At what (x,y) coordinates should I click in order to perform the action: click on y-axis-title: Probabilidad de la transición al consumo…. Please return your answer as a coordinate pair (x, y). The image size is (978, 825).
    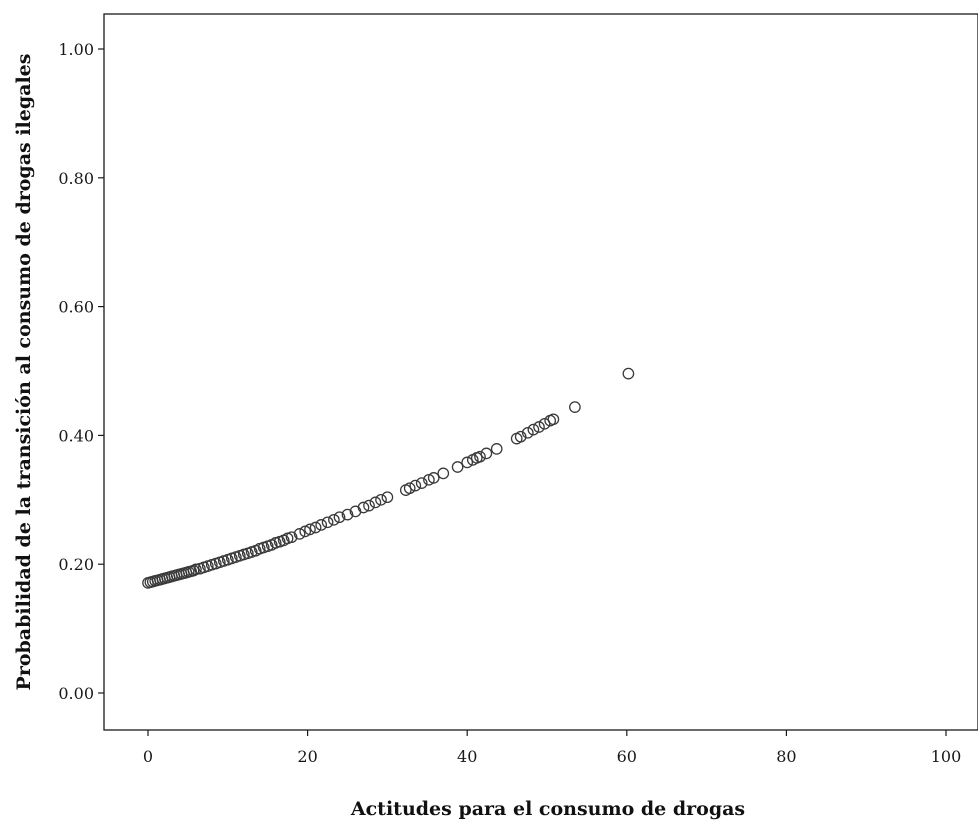
    Looking at the image, I should click on (24, 372).